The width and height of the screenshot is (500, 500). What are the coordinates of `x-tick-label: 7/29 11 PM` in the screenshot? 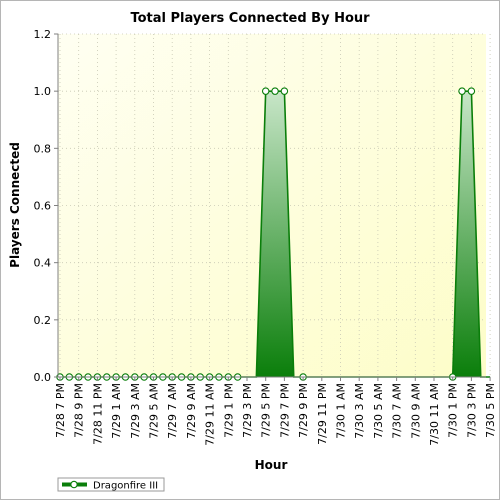 It's located at (322, 414).